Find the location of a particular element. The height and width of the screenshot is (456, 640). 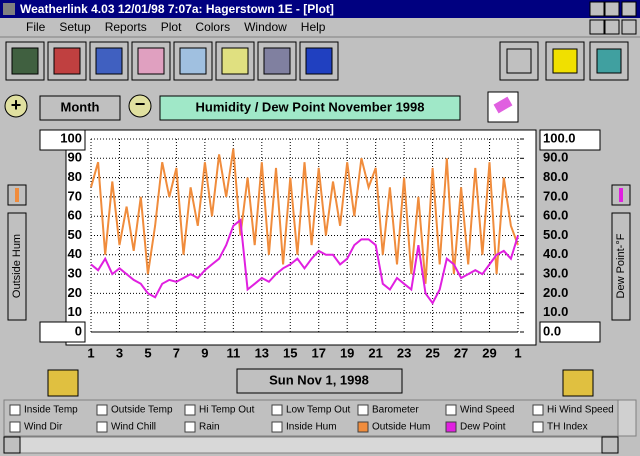

child-close is located at coordinates (629, 27).